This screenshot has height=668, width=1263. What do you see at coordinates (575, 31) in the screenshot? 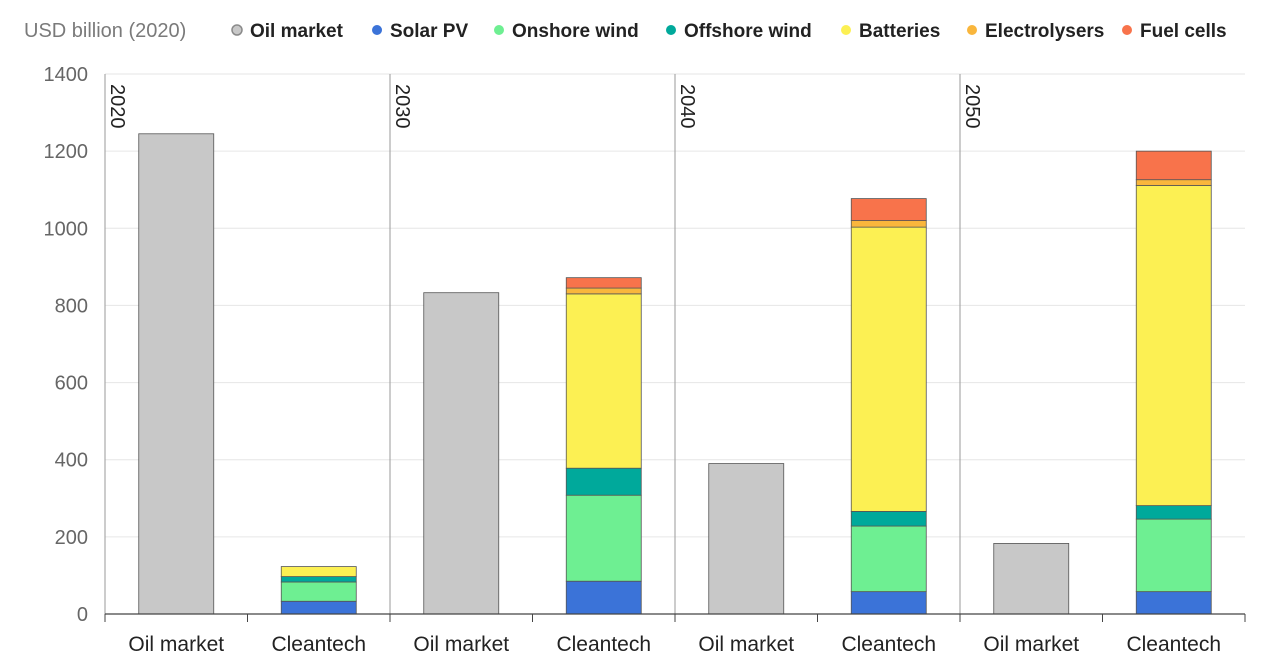
I see `legend-label-onshore-wind: Onshore wind` at bounding box center [575, 31].